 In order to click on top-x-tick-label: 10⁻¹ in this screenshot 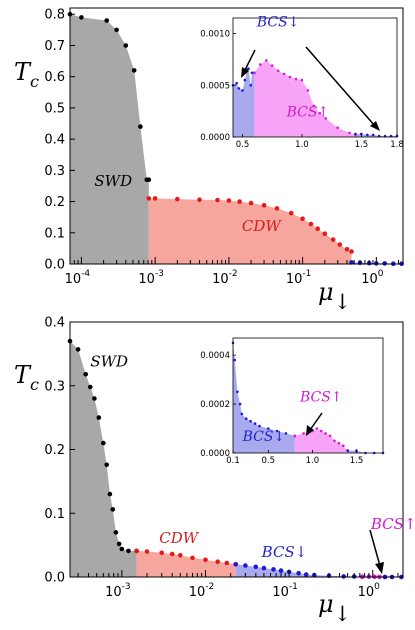, I will do `click(299, 278)`.